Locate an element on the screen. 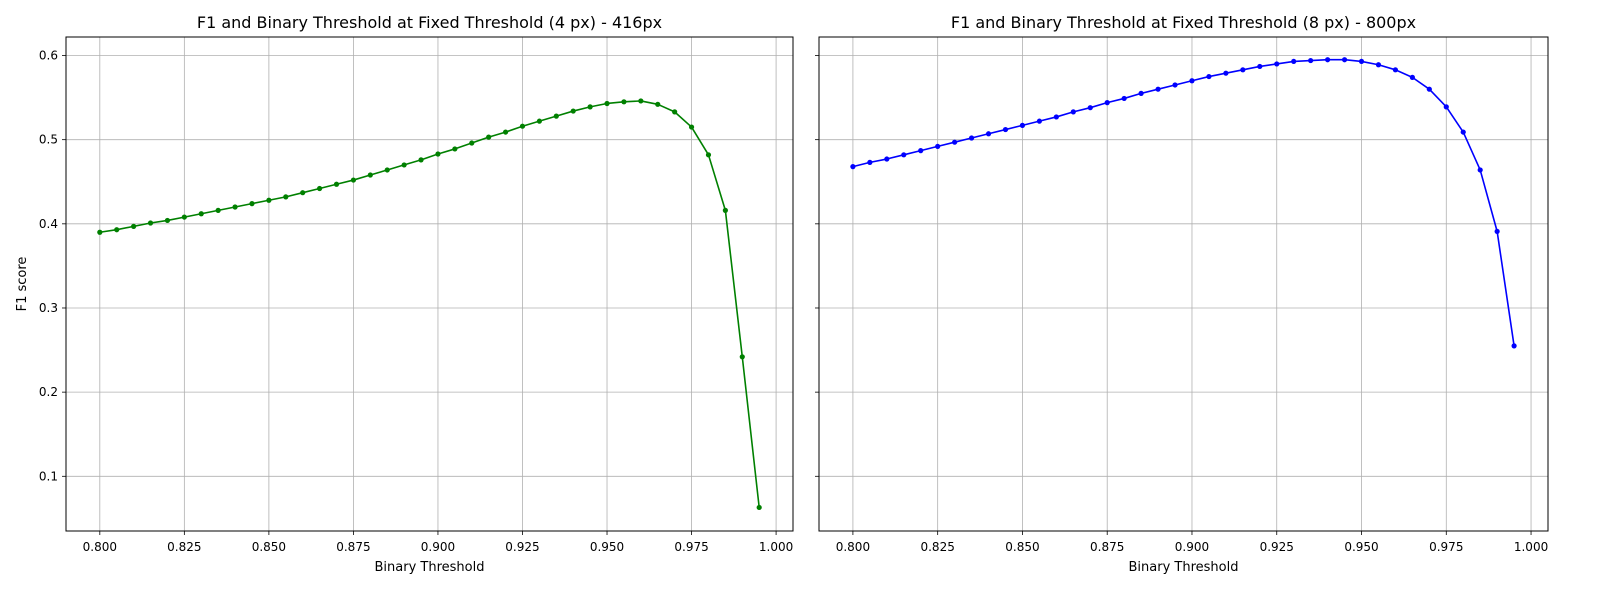 This screenshot has width=1600, height=600. left-x-tick-label: 0.875 is located at coordinates (353, 547).